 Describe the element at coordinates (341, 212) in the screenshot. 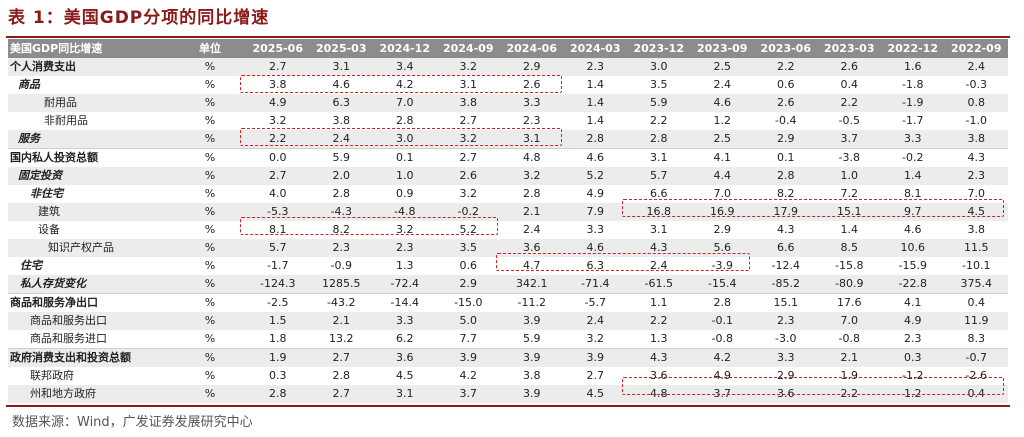

I see `value-cell: -4.3` at that location.